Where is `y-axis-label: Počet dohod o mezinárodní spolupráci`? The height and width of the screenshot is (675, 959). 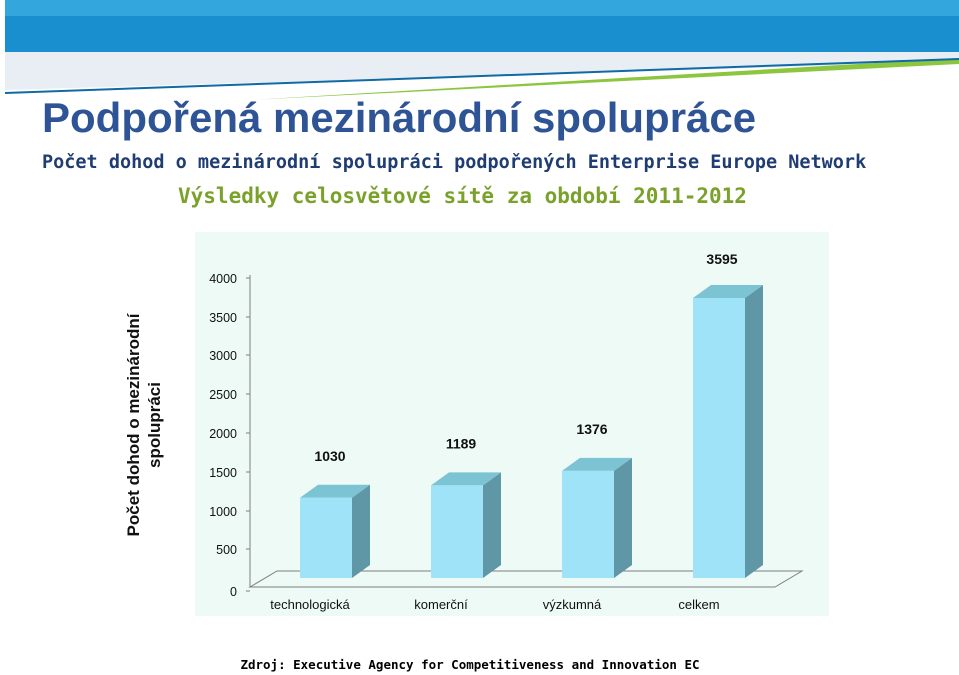 y-axis-label: Počet dohod o mezinárodní spolupráci is located at coordinates (144, 425).